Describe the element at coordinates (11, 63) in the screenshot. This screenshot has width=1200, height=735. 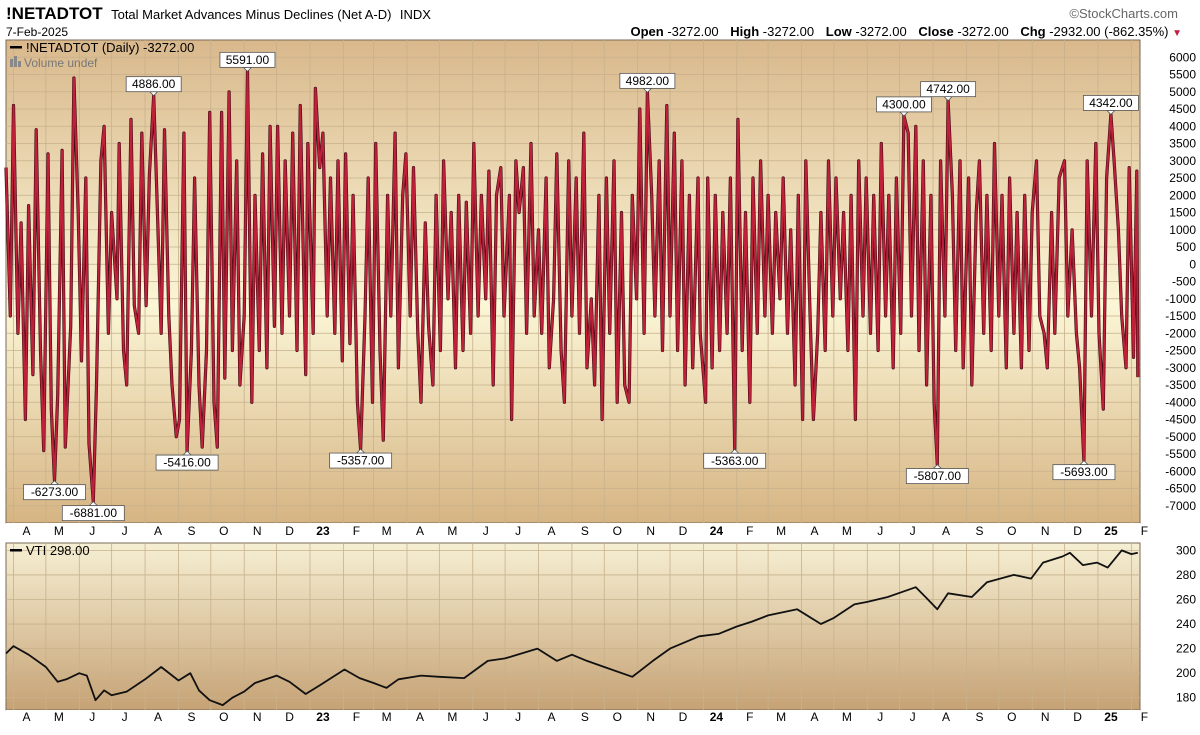
I see `volume-icon` at that location.